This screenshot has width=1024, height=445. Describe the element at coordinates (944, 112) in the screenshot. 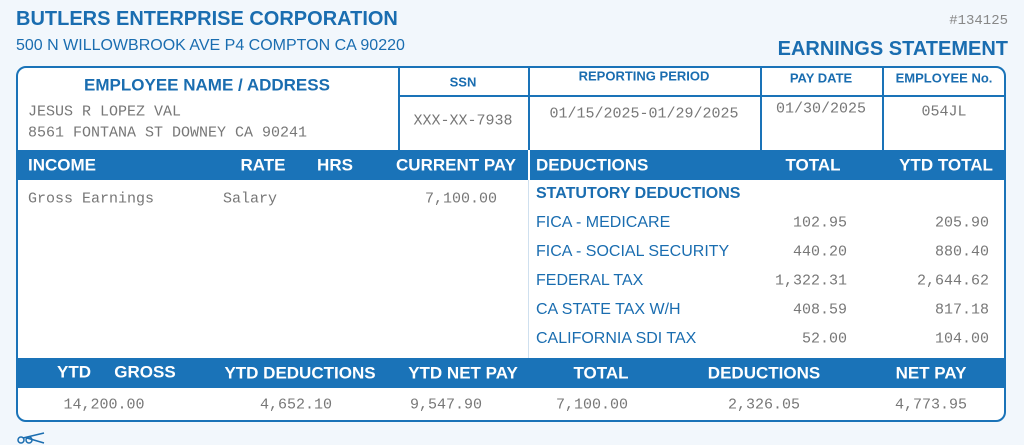

I see `employee-no: 054JL` at that location.